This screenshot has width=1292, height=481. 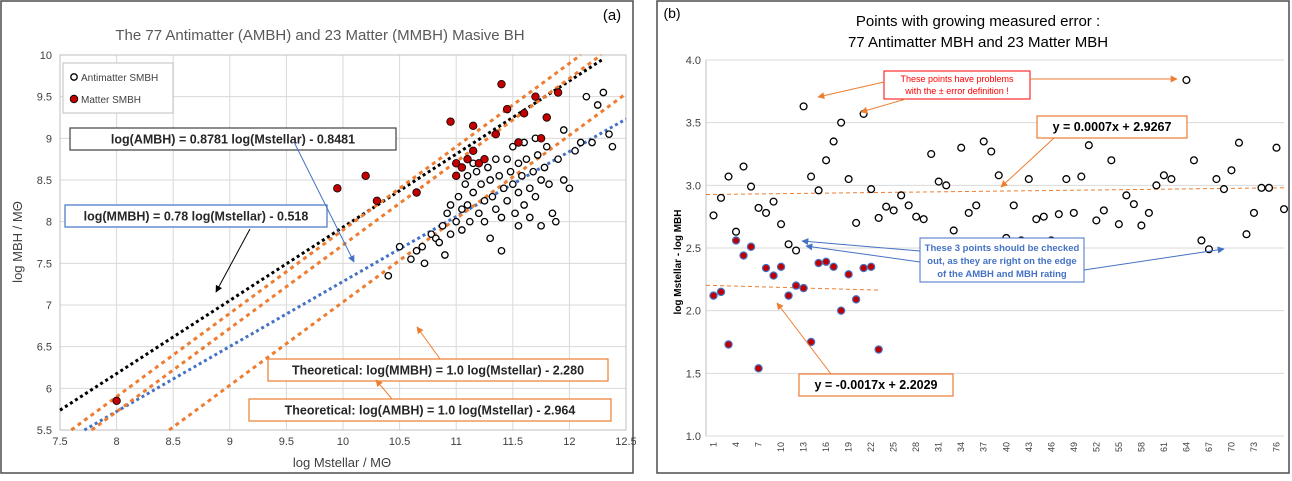 What do you see at coordinates (173, 442) in the screenshot?
I see `x-tick-label: 8.5` at bounding box center [173, 442].